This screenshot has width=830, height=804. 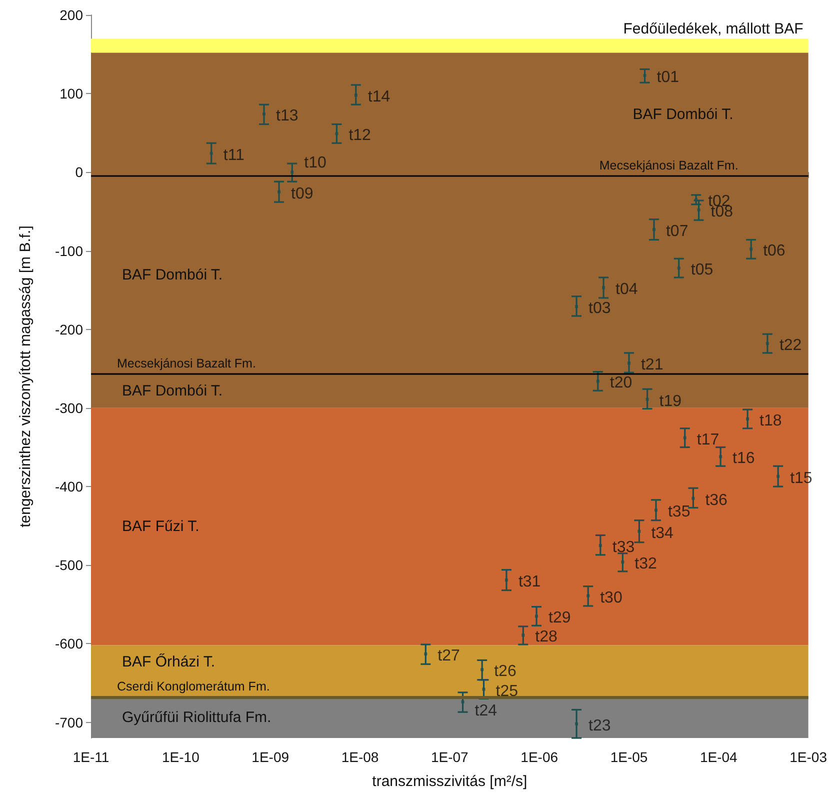 What do you see at coordinates (539, 757) in the screenshot?
I see `x-tick-label: 1E-06` at bounding box center [539, 757].